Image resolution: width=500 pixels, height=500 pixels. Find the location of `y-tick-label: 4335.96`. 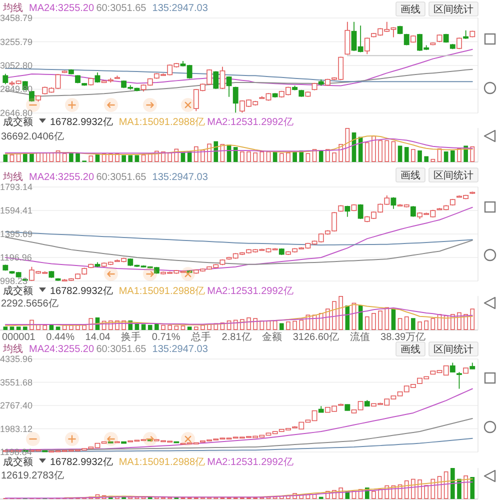

y-tick-label: 4335.96 is located at coordinates (16, 359).